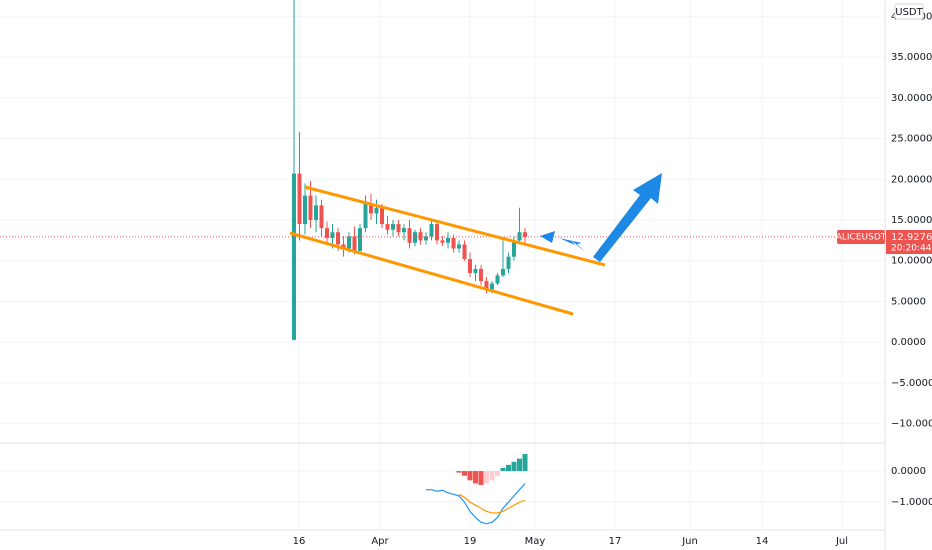 This screenshot has width=932, height=550. What do you see at coordinates (380, 541) in the screenshot?
I see `x-tick-label: Apr` at bounding box center [380, 541].